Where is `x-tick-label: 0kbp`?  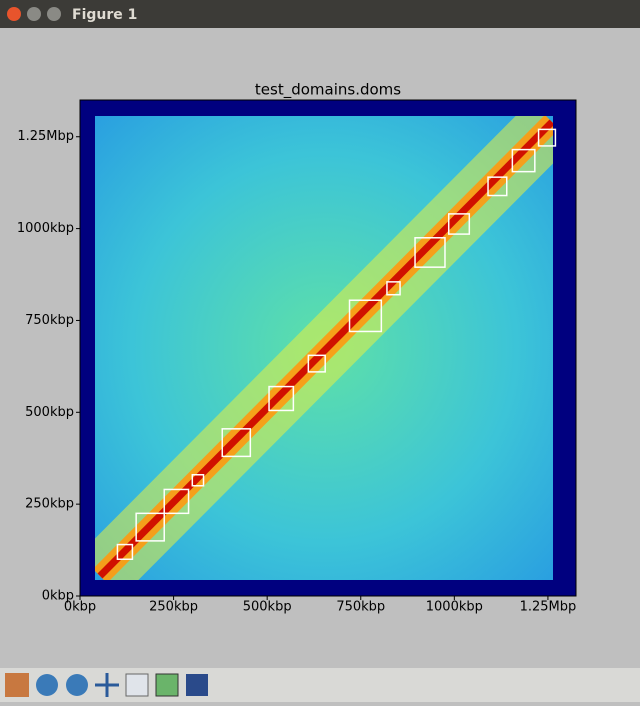
x-tick-label: 0kbp is located at coordinates (80, 607).